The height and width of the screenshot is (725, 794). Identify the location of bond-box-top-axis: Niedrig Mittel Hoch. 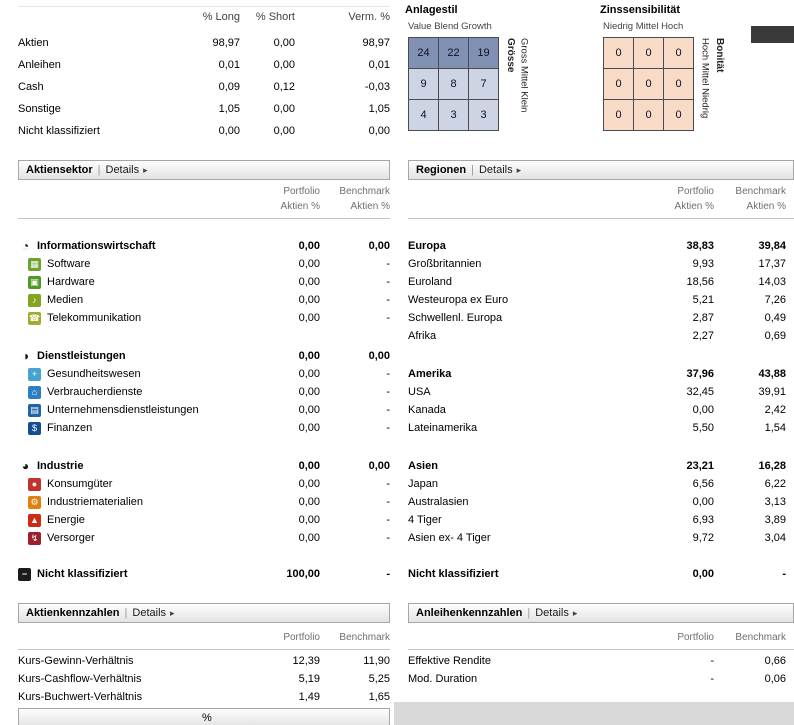
(643, 26).